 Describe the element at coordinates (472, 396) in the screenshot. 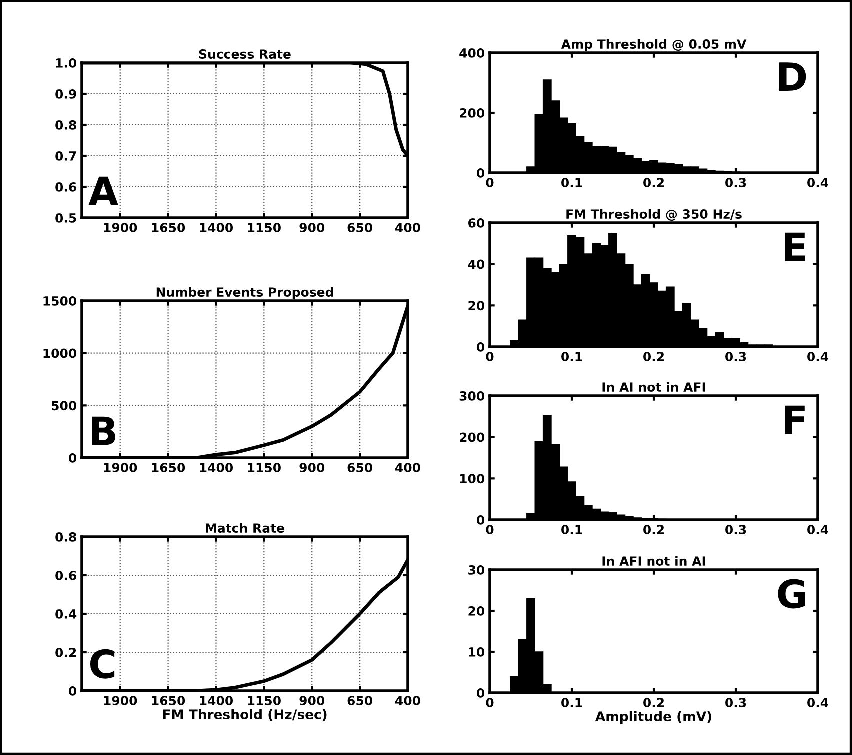

I see `y-tick-label: 300` at that location.